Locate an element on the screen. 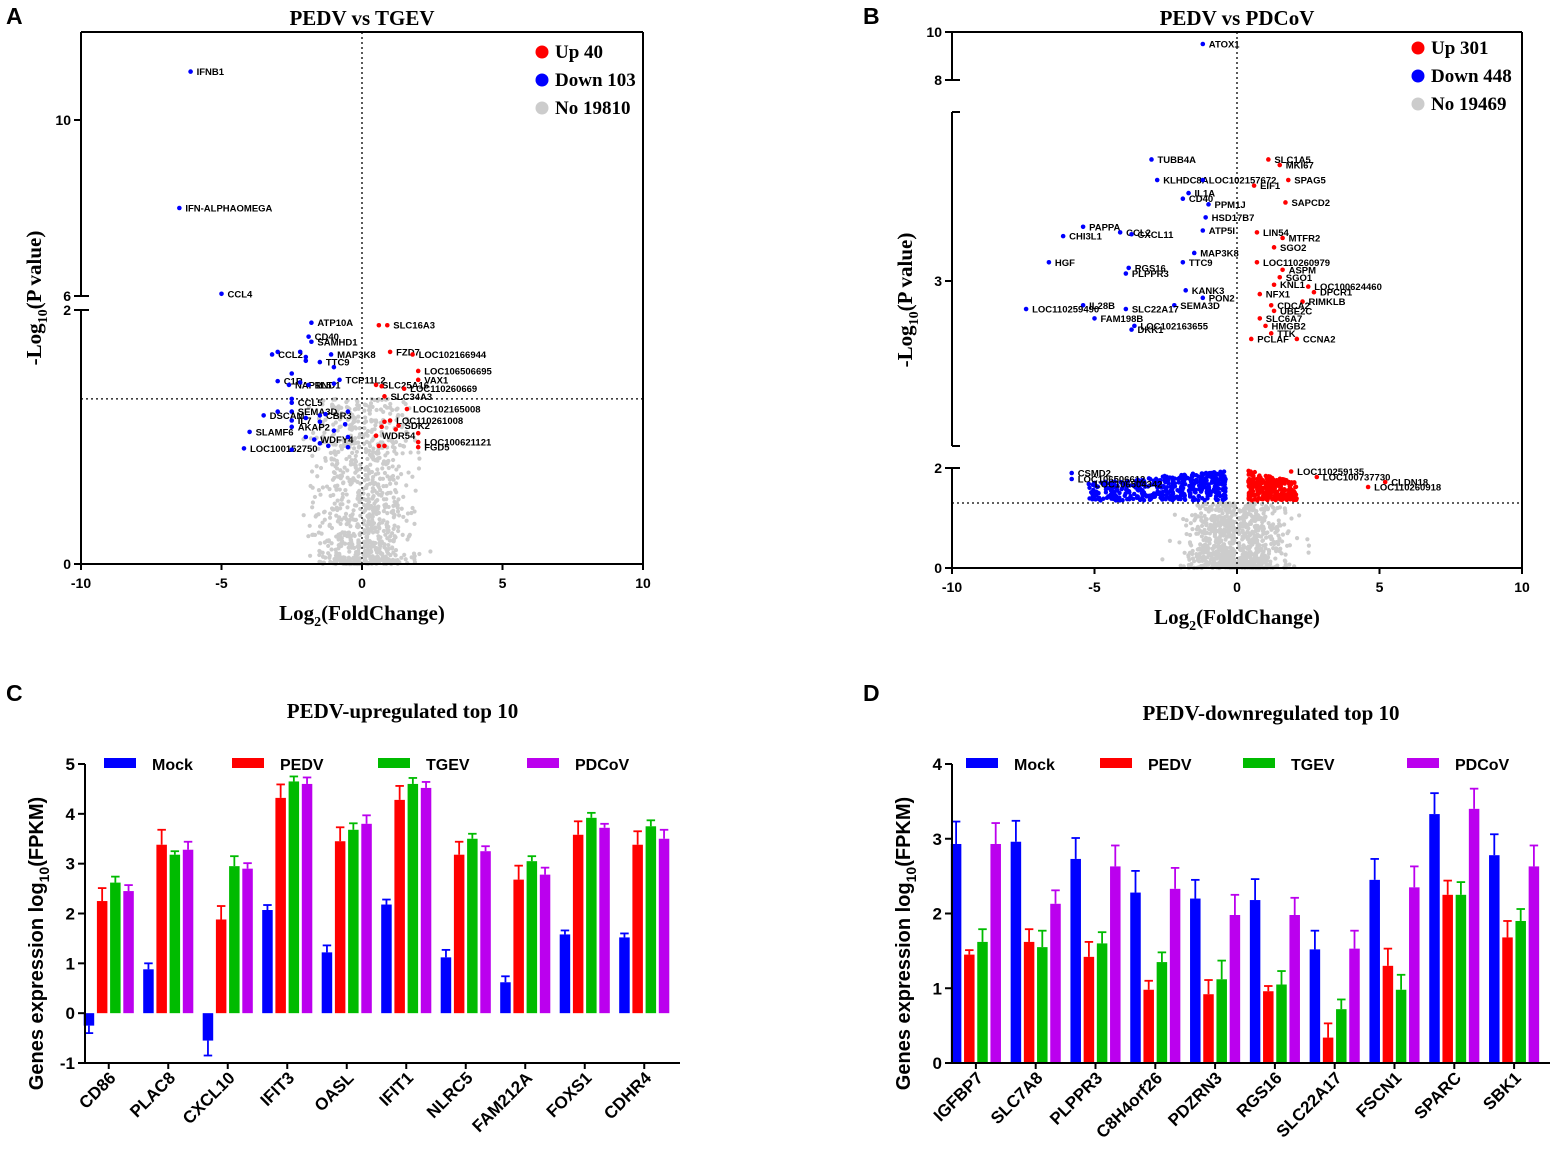  legend-swatch-pdcov is located at coordinates (543, 763).